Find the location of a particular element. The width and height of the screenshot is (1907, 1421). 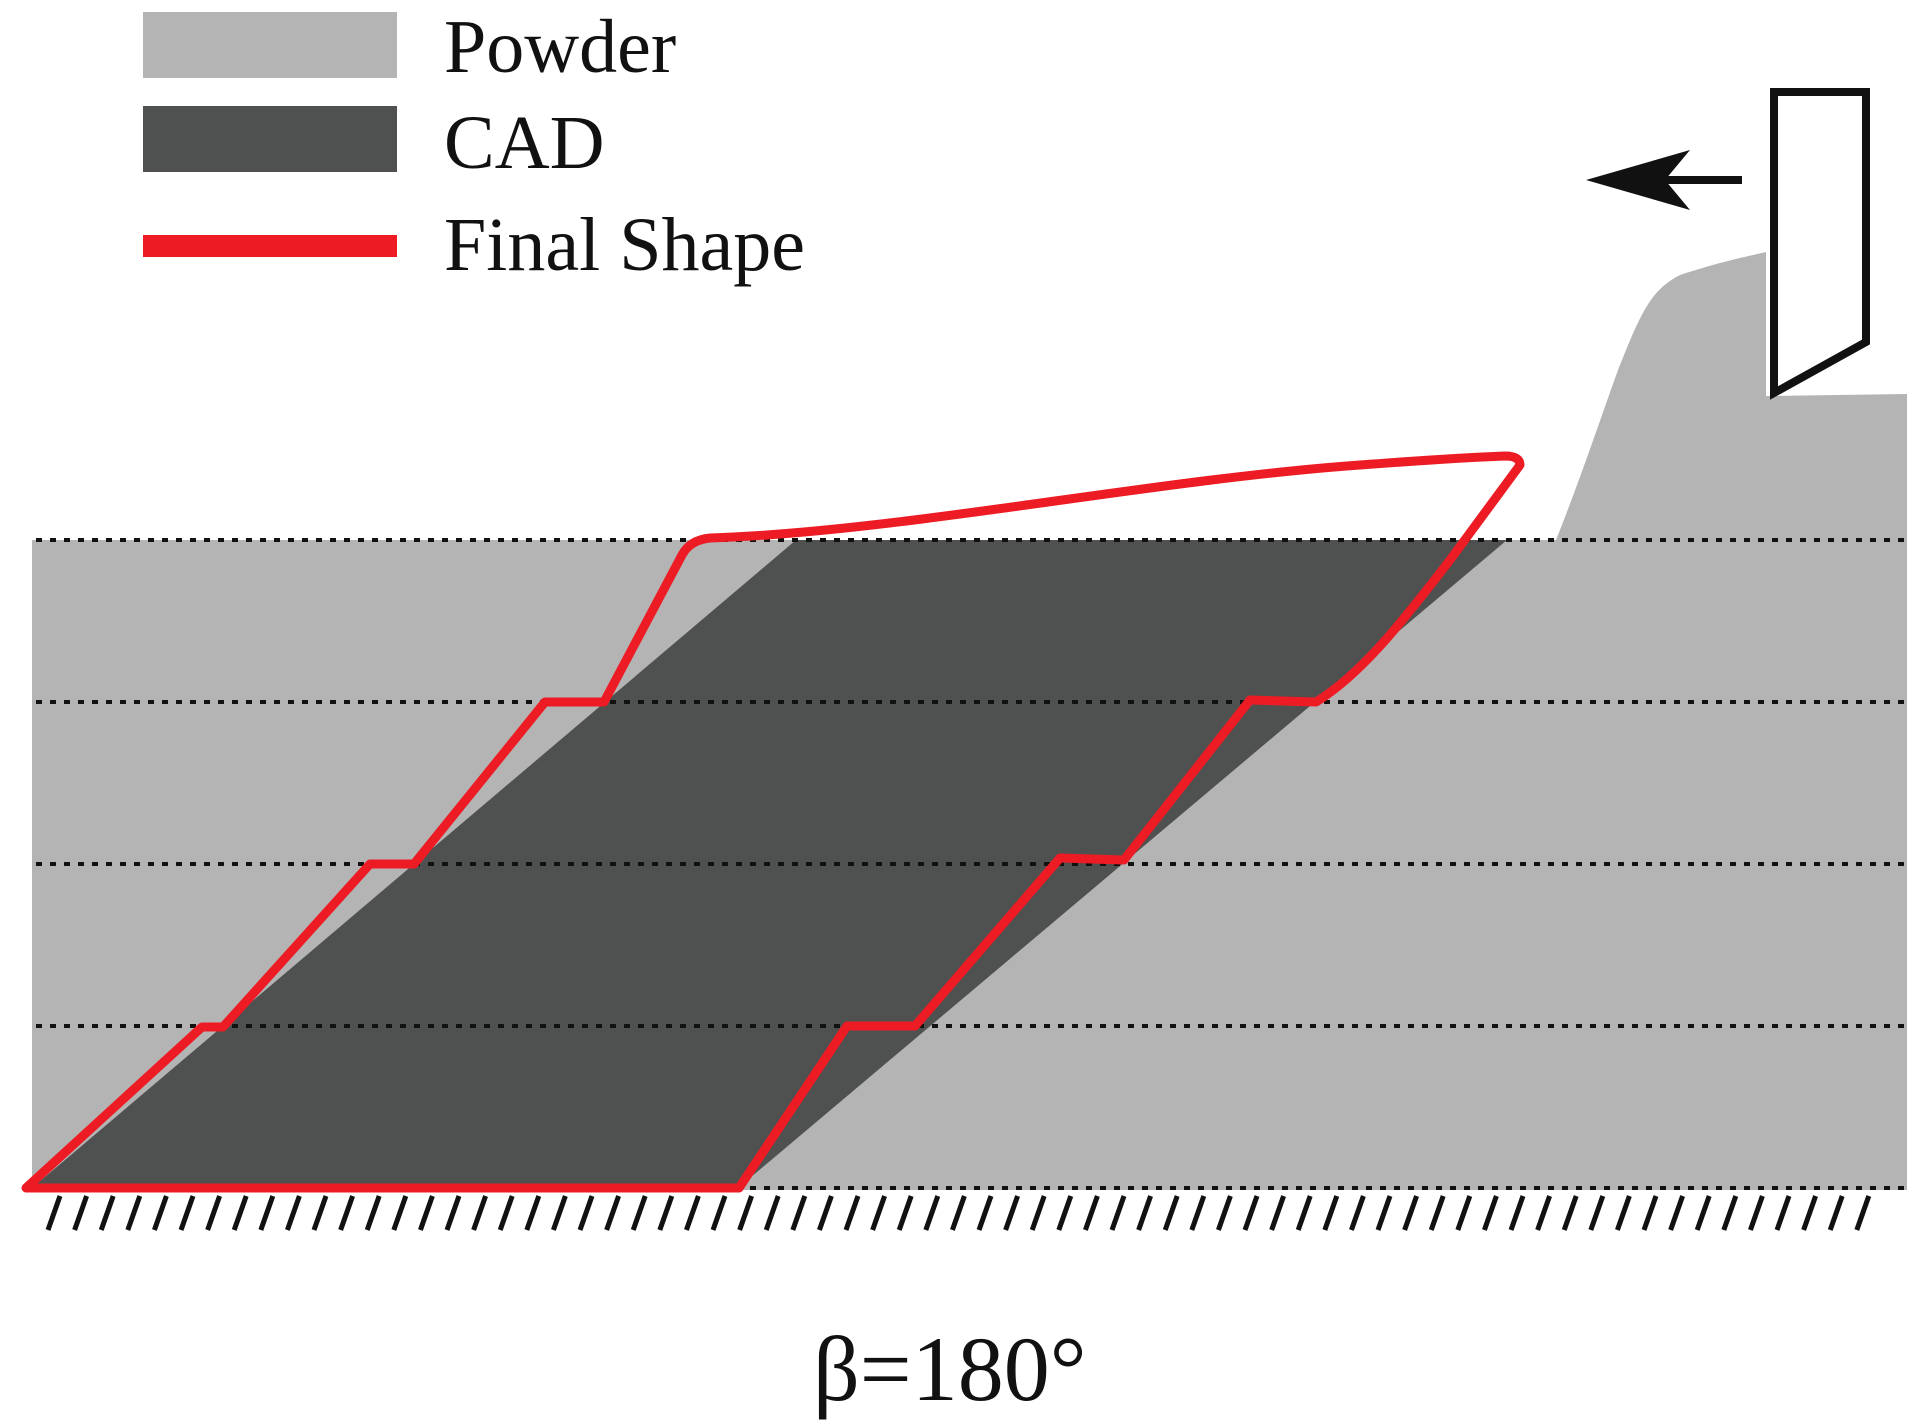

angle-caption: β=180° is located at coordinates (949, 1369).